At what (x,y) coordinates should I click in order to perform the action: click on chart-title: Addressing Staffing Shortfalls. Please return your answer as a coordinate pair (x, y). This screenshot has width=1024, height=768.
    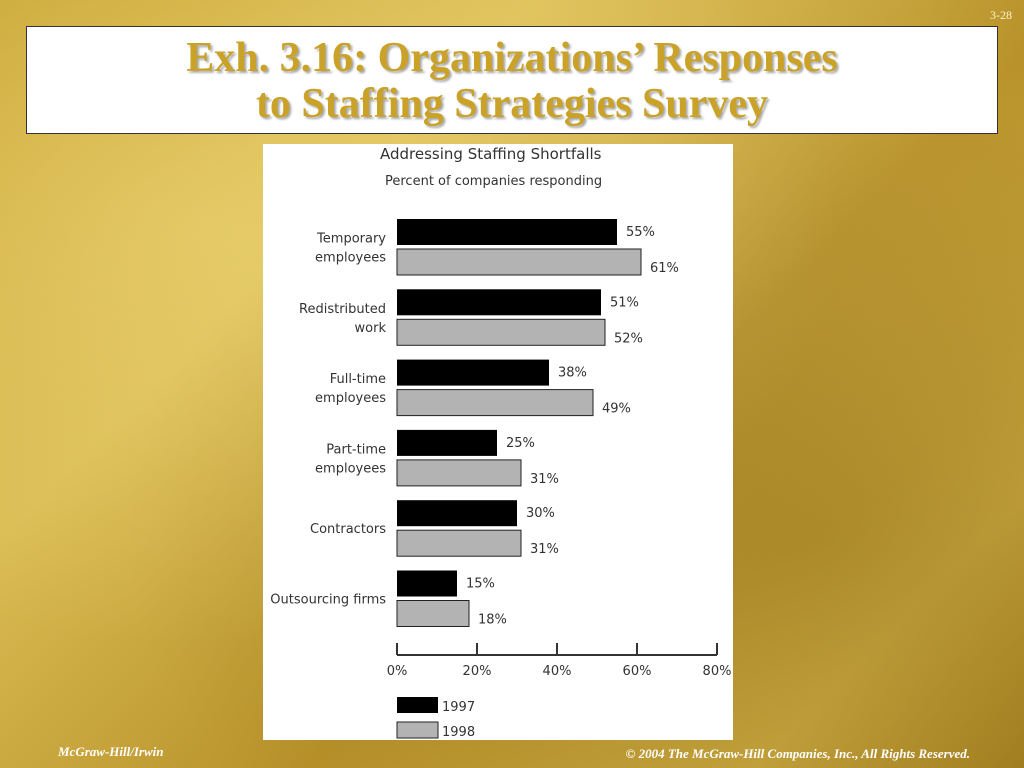
    Looking at the image, I should click on (491, 154).